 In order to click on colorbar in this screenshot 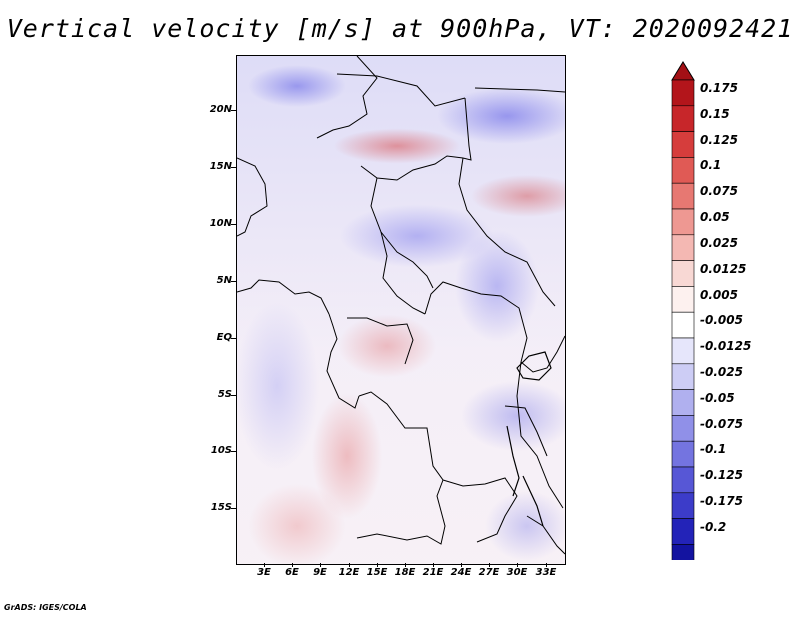, I will do `click(683, 310)`.